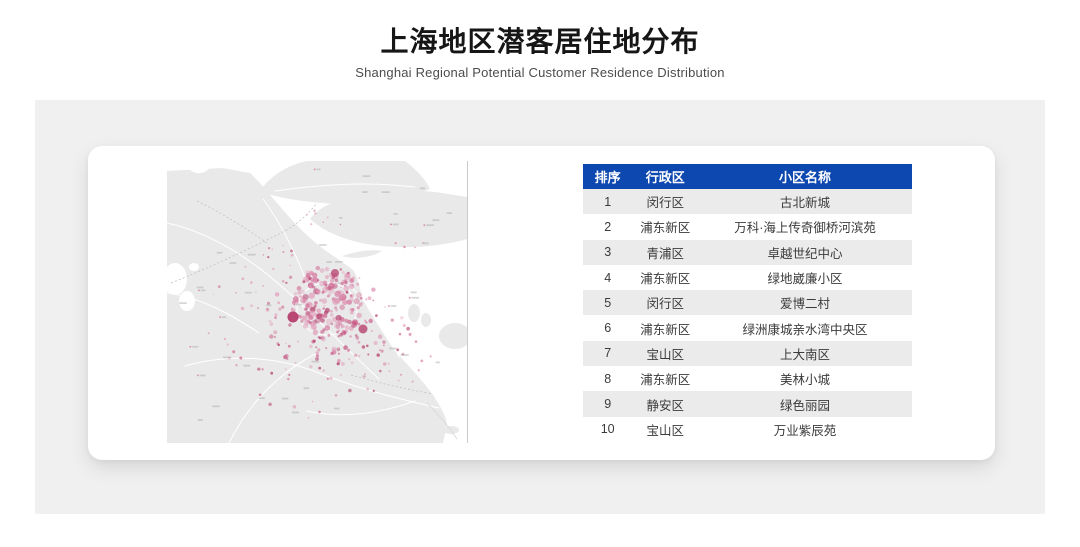 The height and width of the screenshot is (547, 1080). Describe the element at coordinates (607, 177) in the screenshot. I see `header-rank: 排序` at that location.